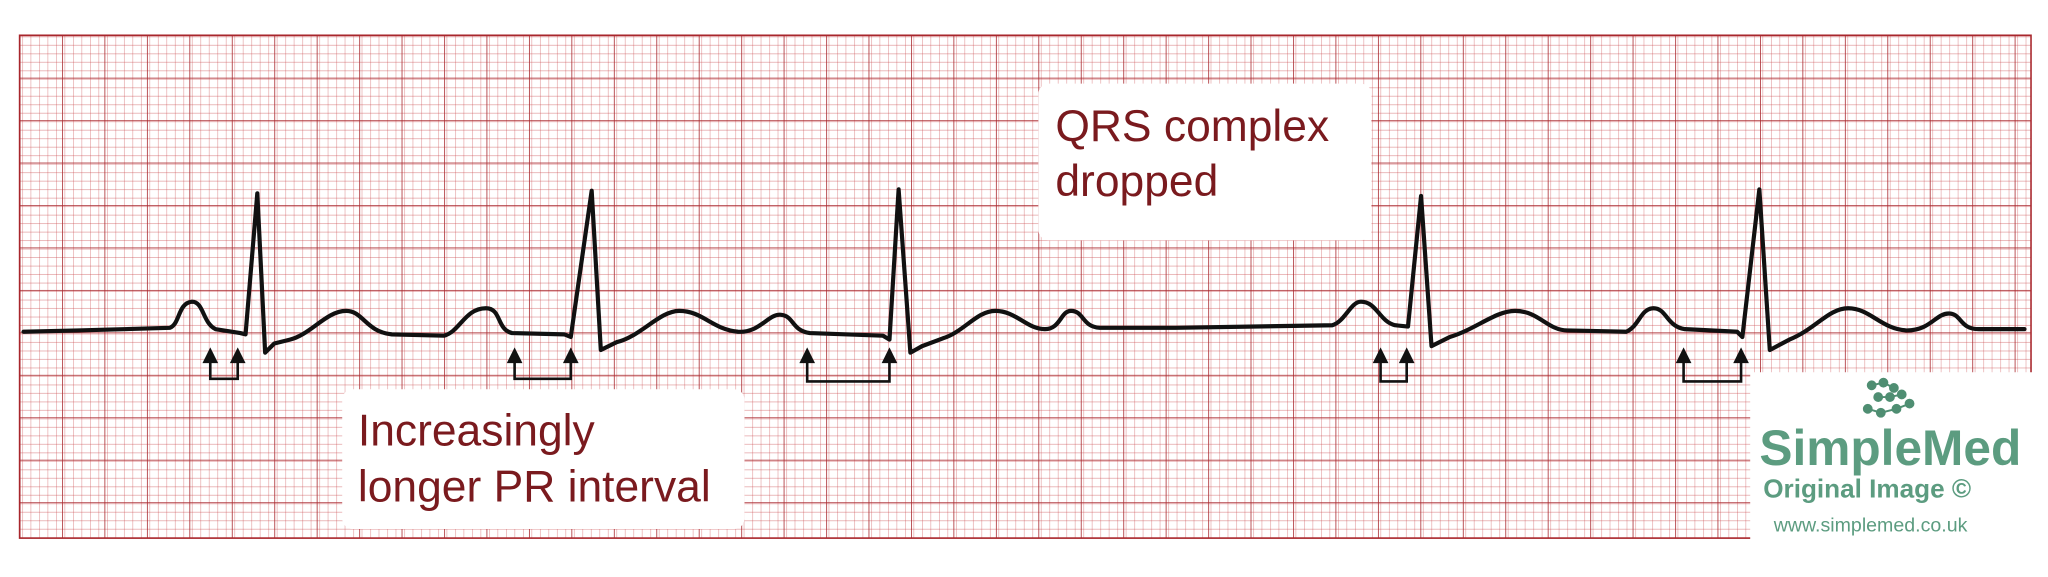 This screenshot has height=577, width=2048. I want to click on annotation-text: QRS complex, so click(1192, 126).